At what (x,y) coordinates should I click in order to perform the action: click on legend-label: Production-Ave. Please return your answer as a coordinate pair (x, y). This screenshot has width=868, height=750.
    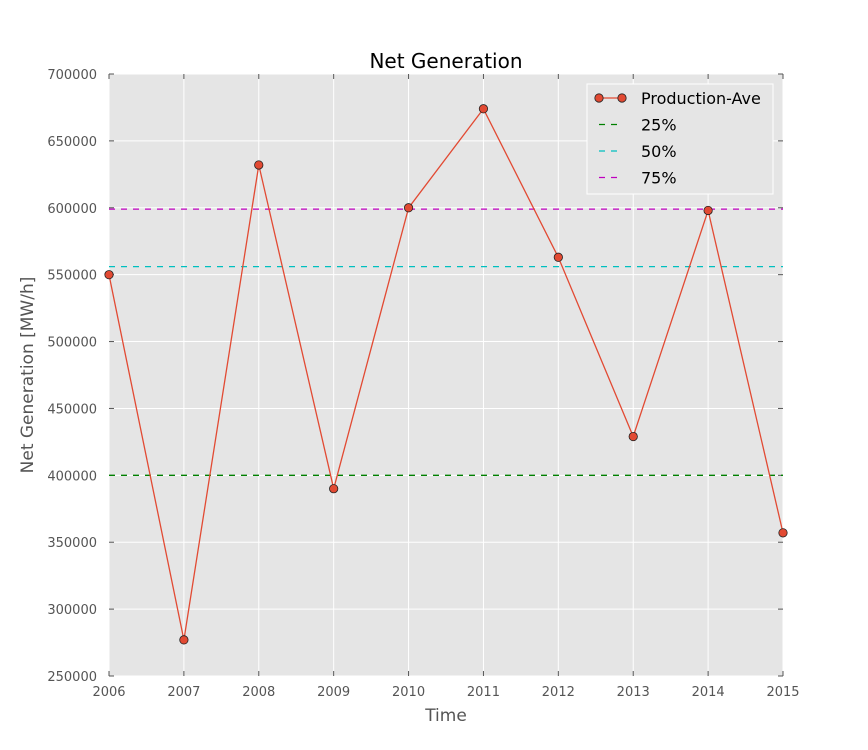
    Looking at the image, I should click on (701, 98).